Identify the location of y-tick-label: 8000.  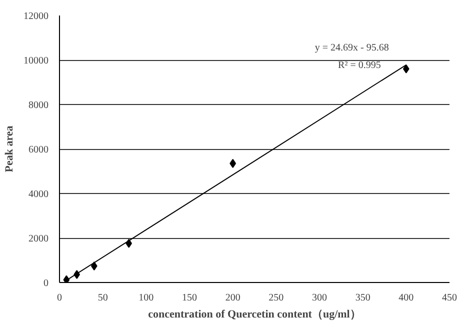
(38, 105).